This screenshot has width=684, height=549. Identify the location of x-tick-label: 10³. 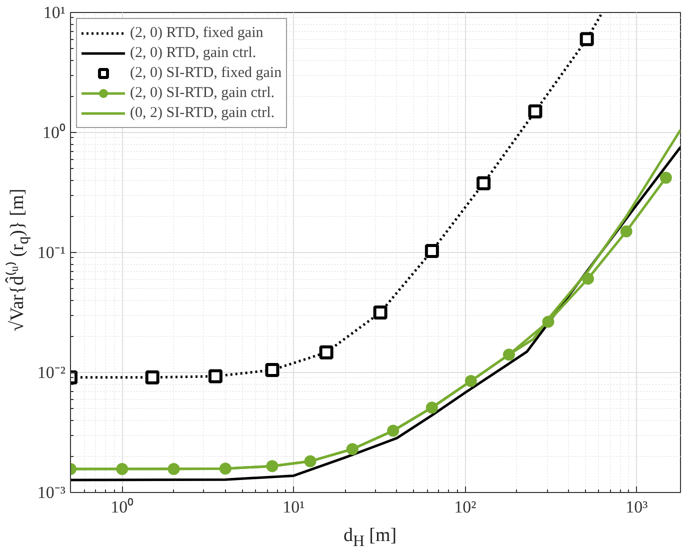
(637, 507).